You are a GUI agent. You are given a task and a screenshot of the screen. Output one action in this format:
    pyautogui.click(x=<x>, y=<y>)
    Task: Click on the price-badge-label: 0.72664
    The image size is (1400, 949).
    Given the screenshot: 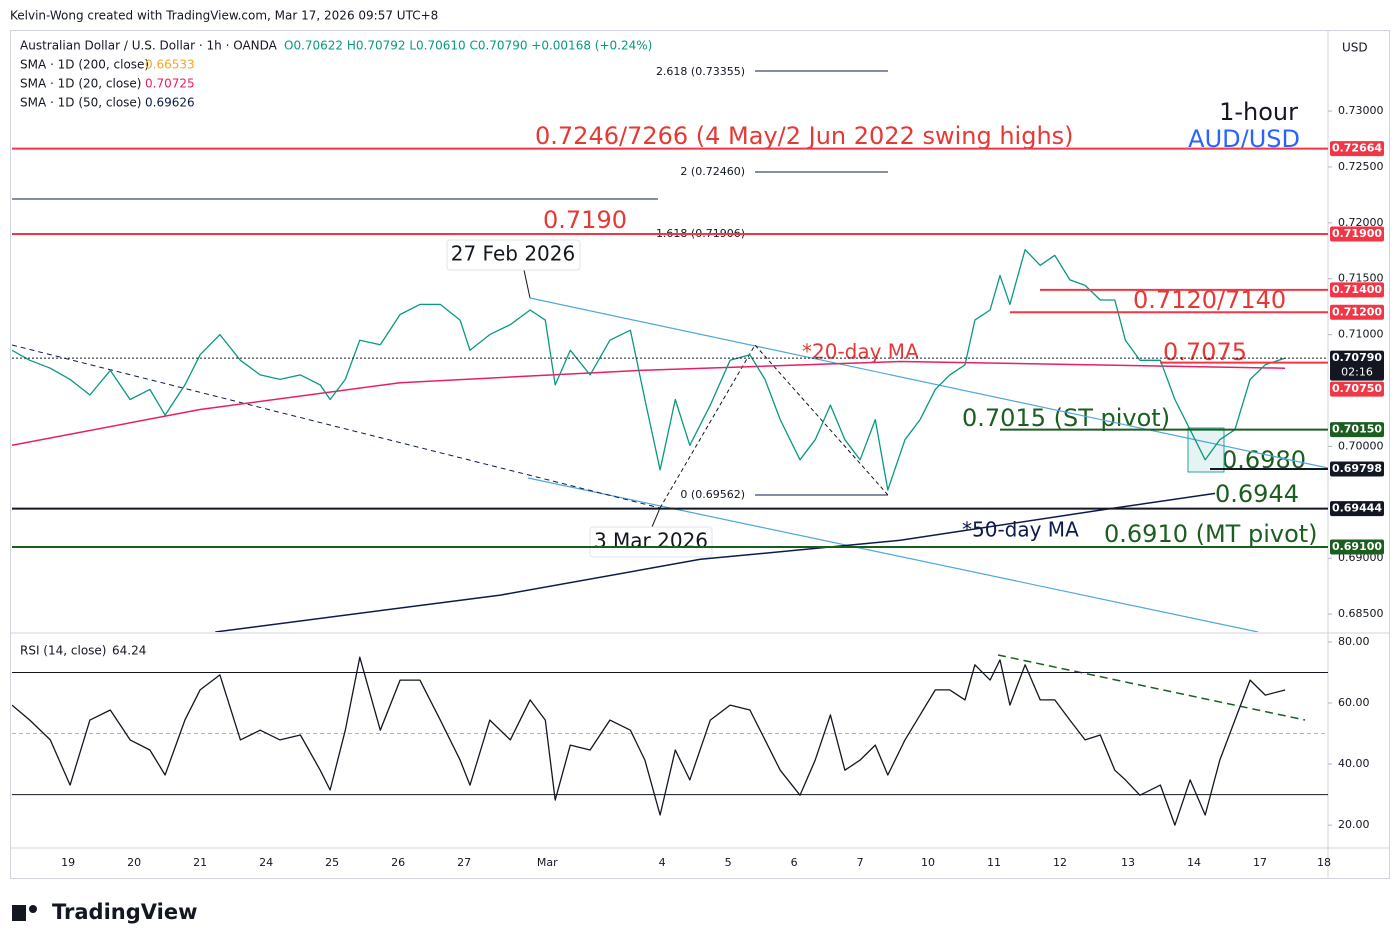 What is the action you would take?
    pyautogui.click(x=1357, y=148)
    